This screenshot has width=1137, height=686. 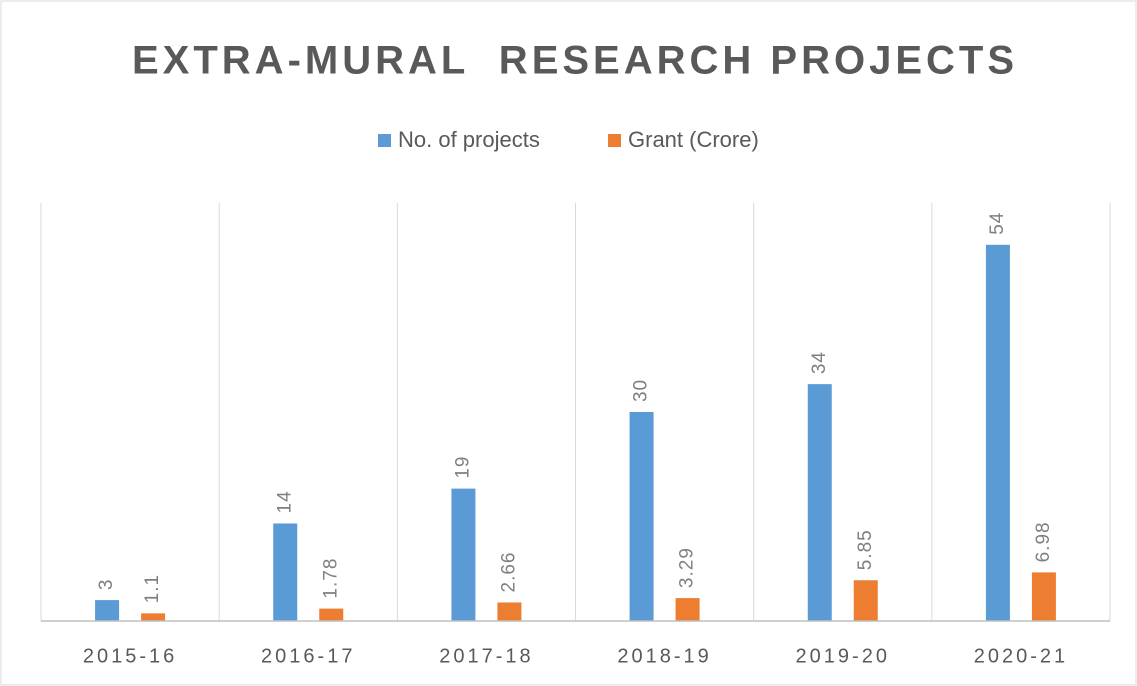 I want to click on data-label: 19, so click(x=462, y=466).